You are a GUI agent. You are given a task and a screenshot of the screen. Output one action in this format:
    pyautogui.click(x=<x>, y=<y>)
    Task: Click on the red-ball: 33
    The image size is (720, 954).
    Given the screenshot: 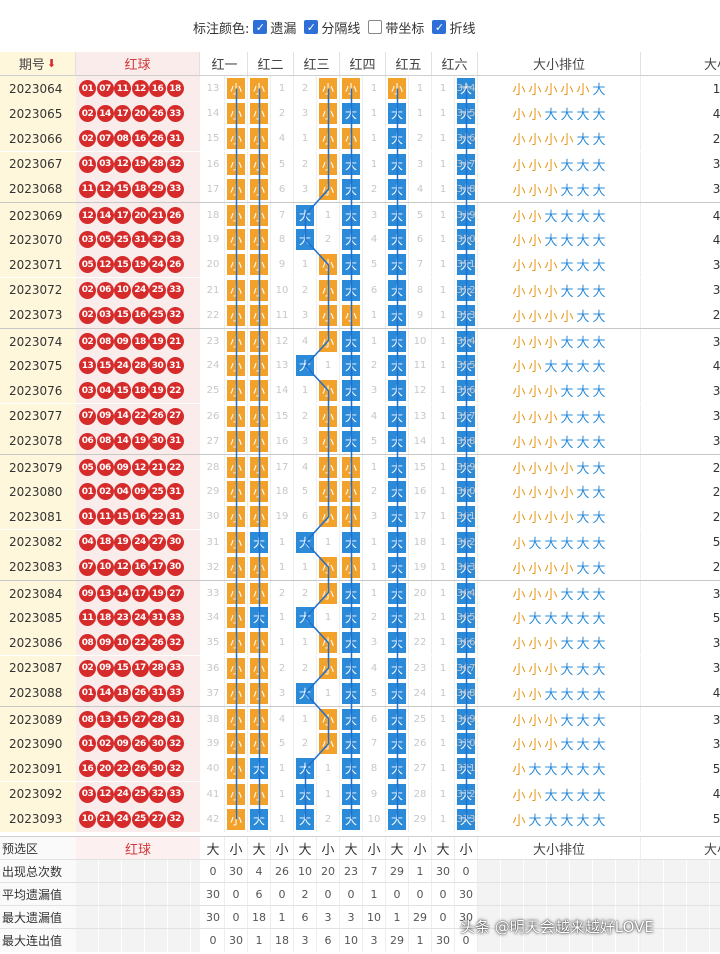 What is the action you would take?
    pyautogui.click(x=175, y=693)
    